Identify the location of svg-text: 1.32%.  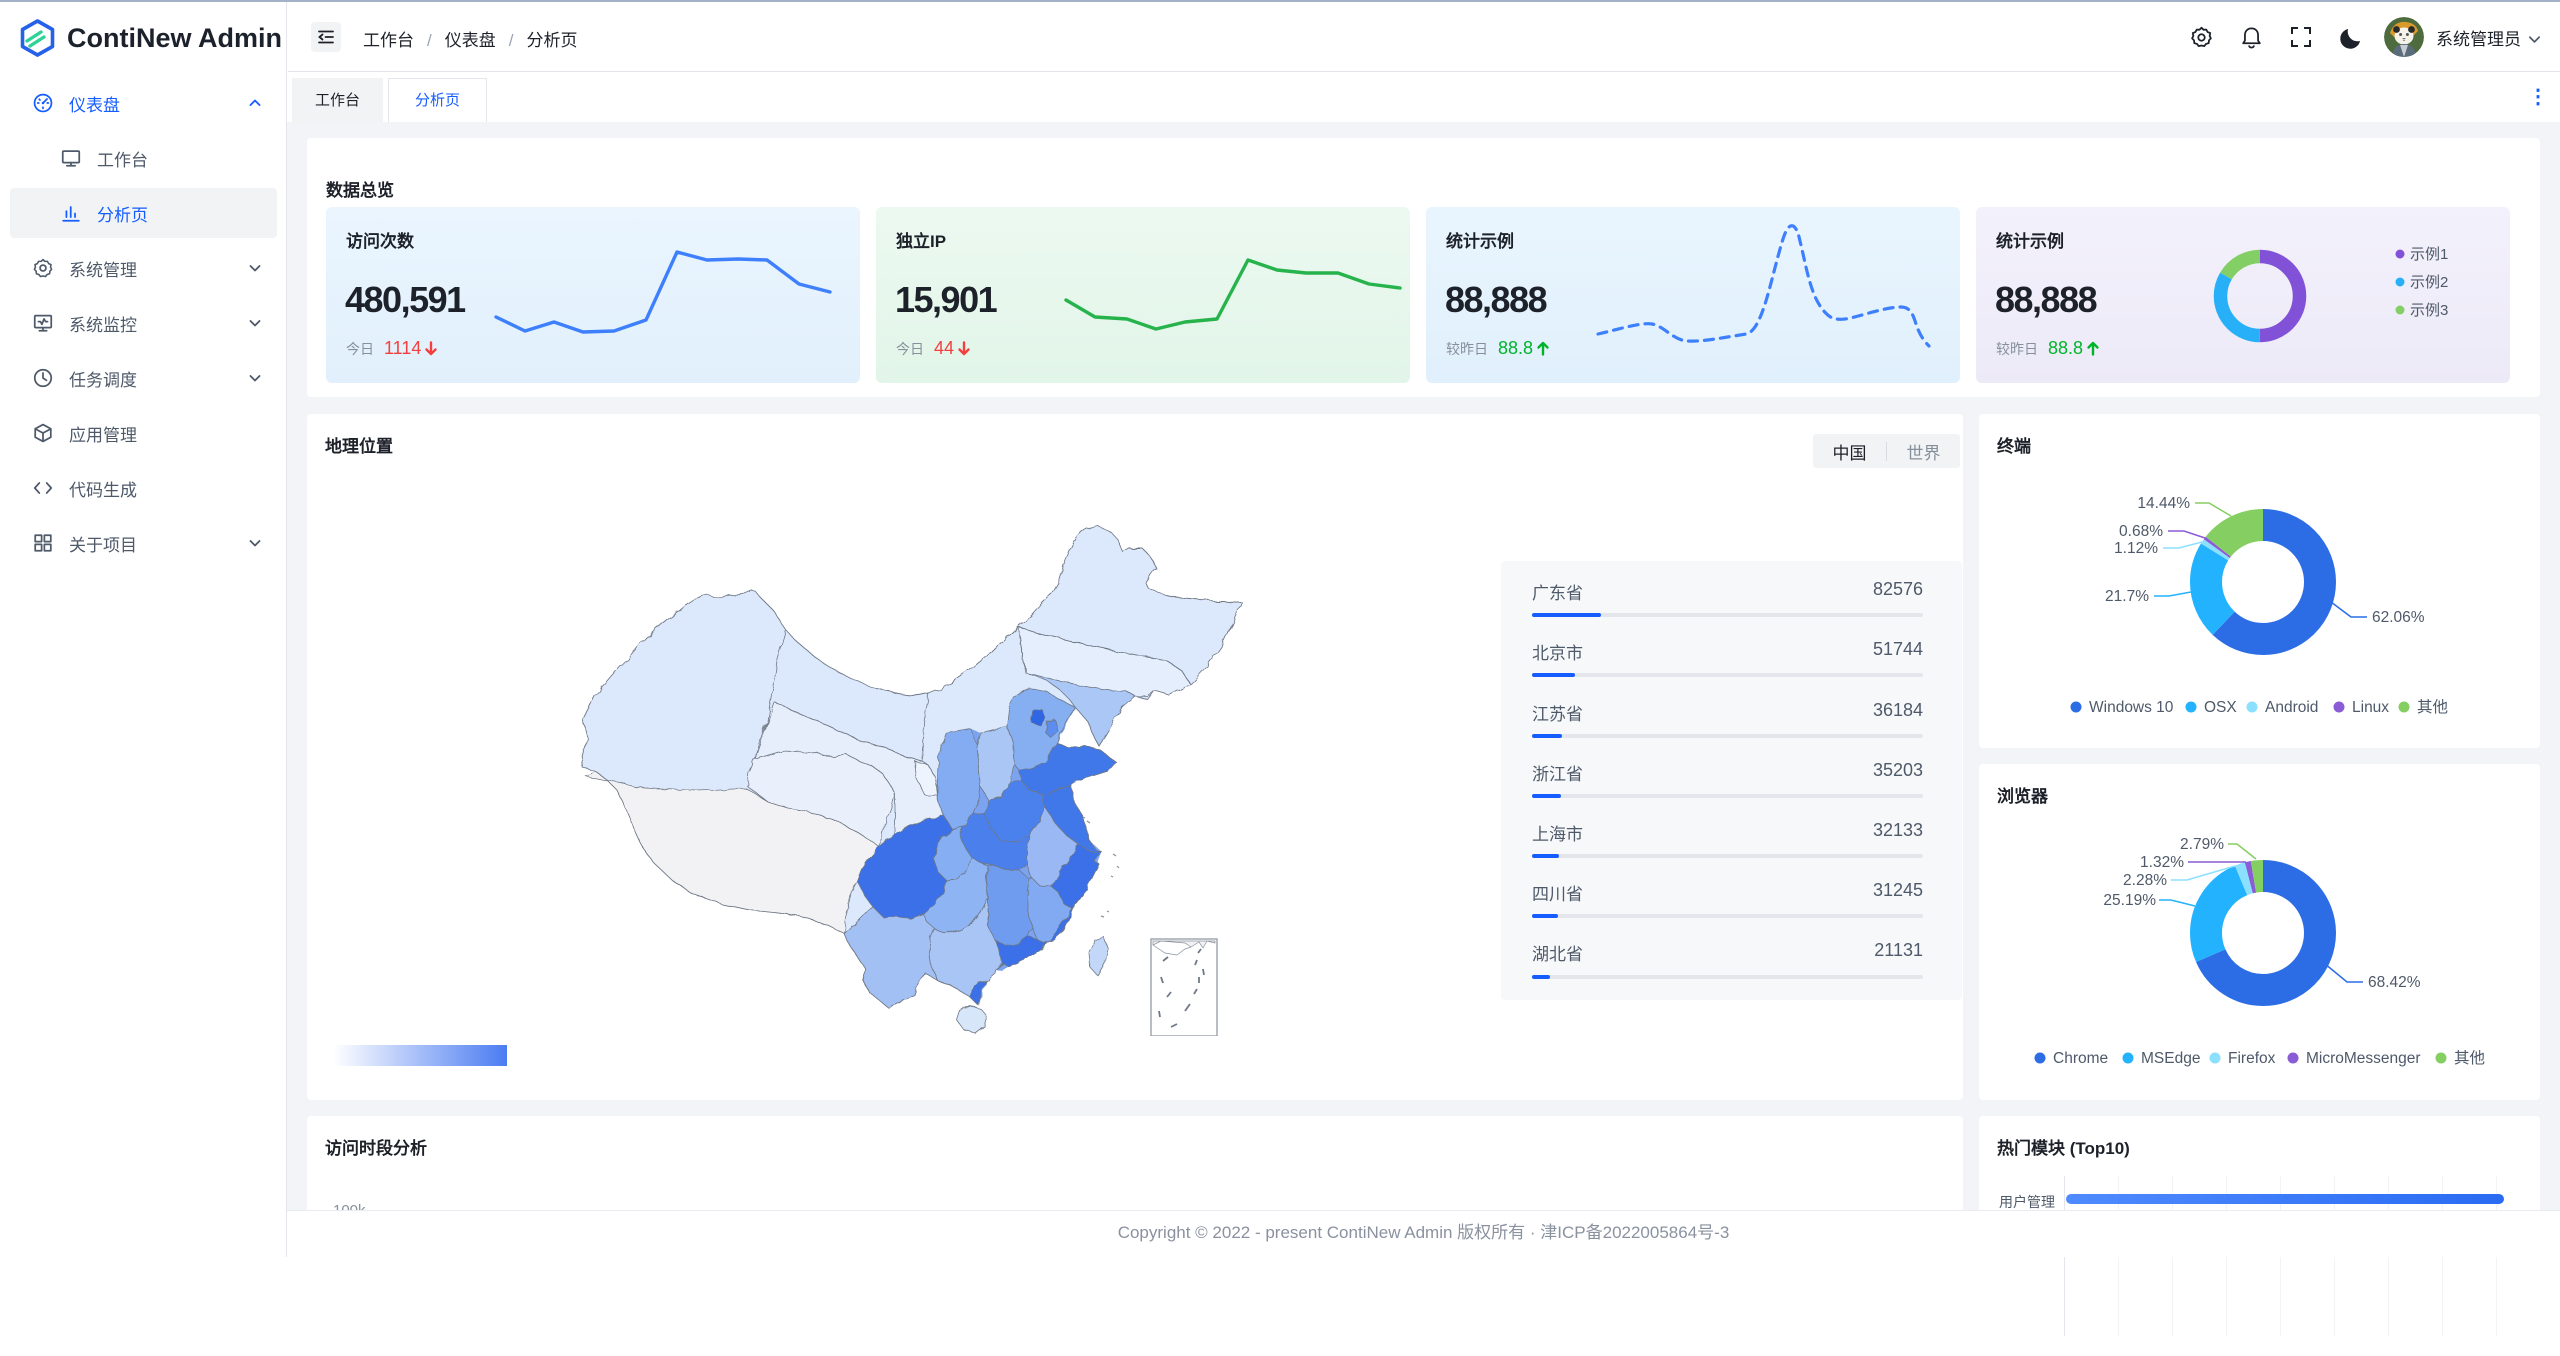
(2162, 862).